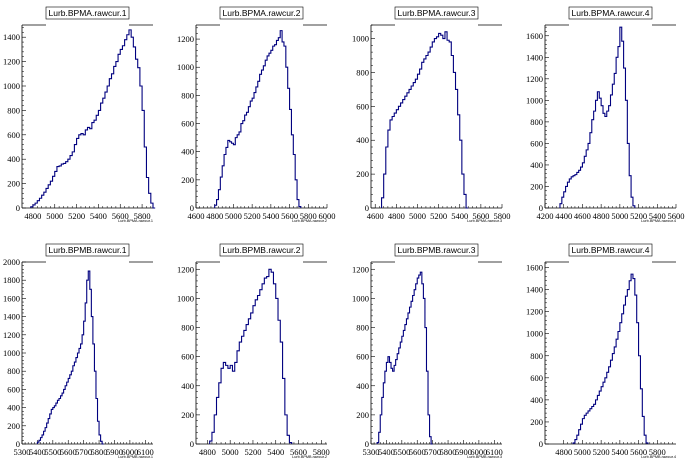  What do you see at coordinates (309, 457) in the screenshot?
I see `x-axis-label: Lurb.BPMB.rawcur.2` at bounding box center [309, 457].